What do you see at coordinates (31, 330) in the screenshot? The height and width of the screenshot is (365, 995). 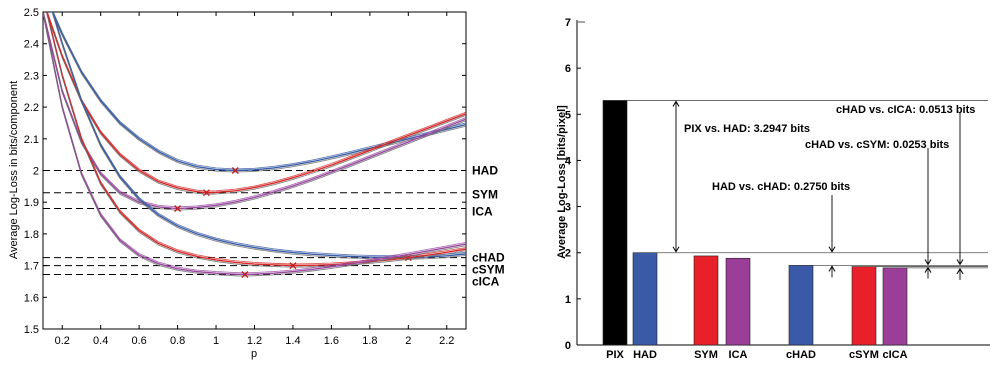 I see `y-tick-label: 1.5` at bounding box center [31, 330].